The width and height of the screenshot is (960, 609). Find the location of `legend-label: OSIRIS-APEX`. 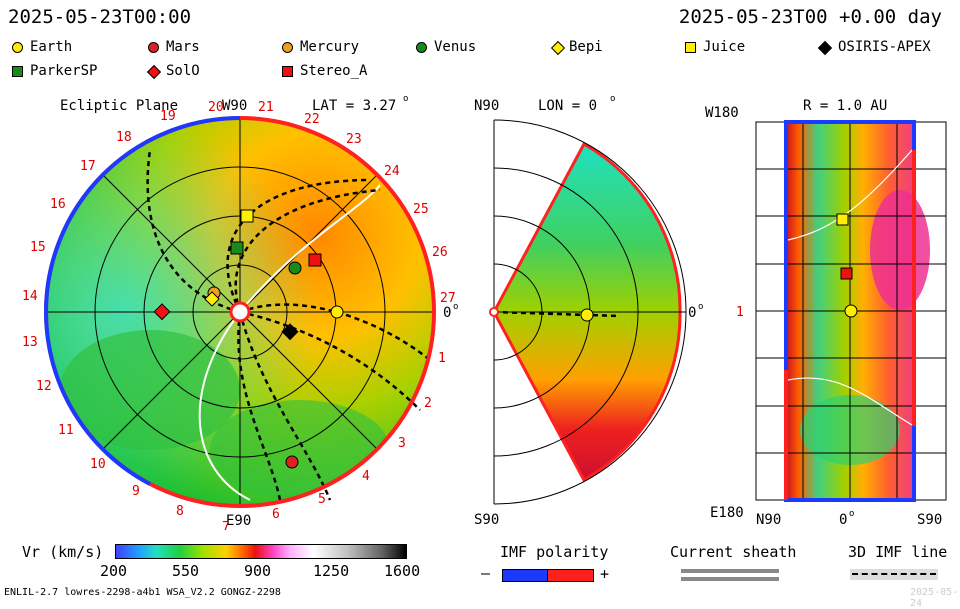

legend-label: OSIRIS-APEX is located at coordinates (884, 47).